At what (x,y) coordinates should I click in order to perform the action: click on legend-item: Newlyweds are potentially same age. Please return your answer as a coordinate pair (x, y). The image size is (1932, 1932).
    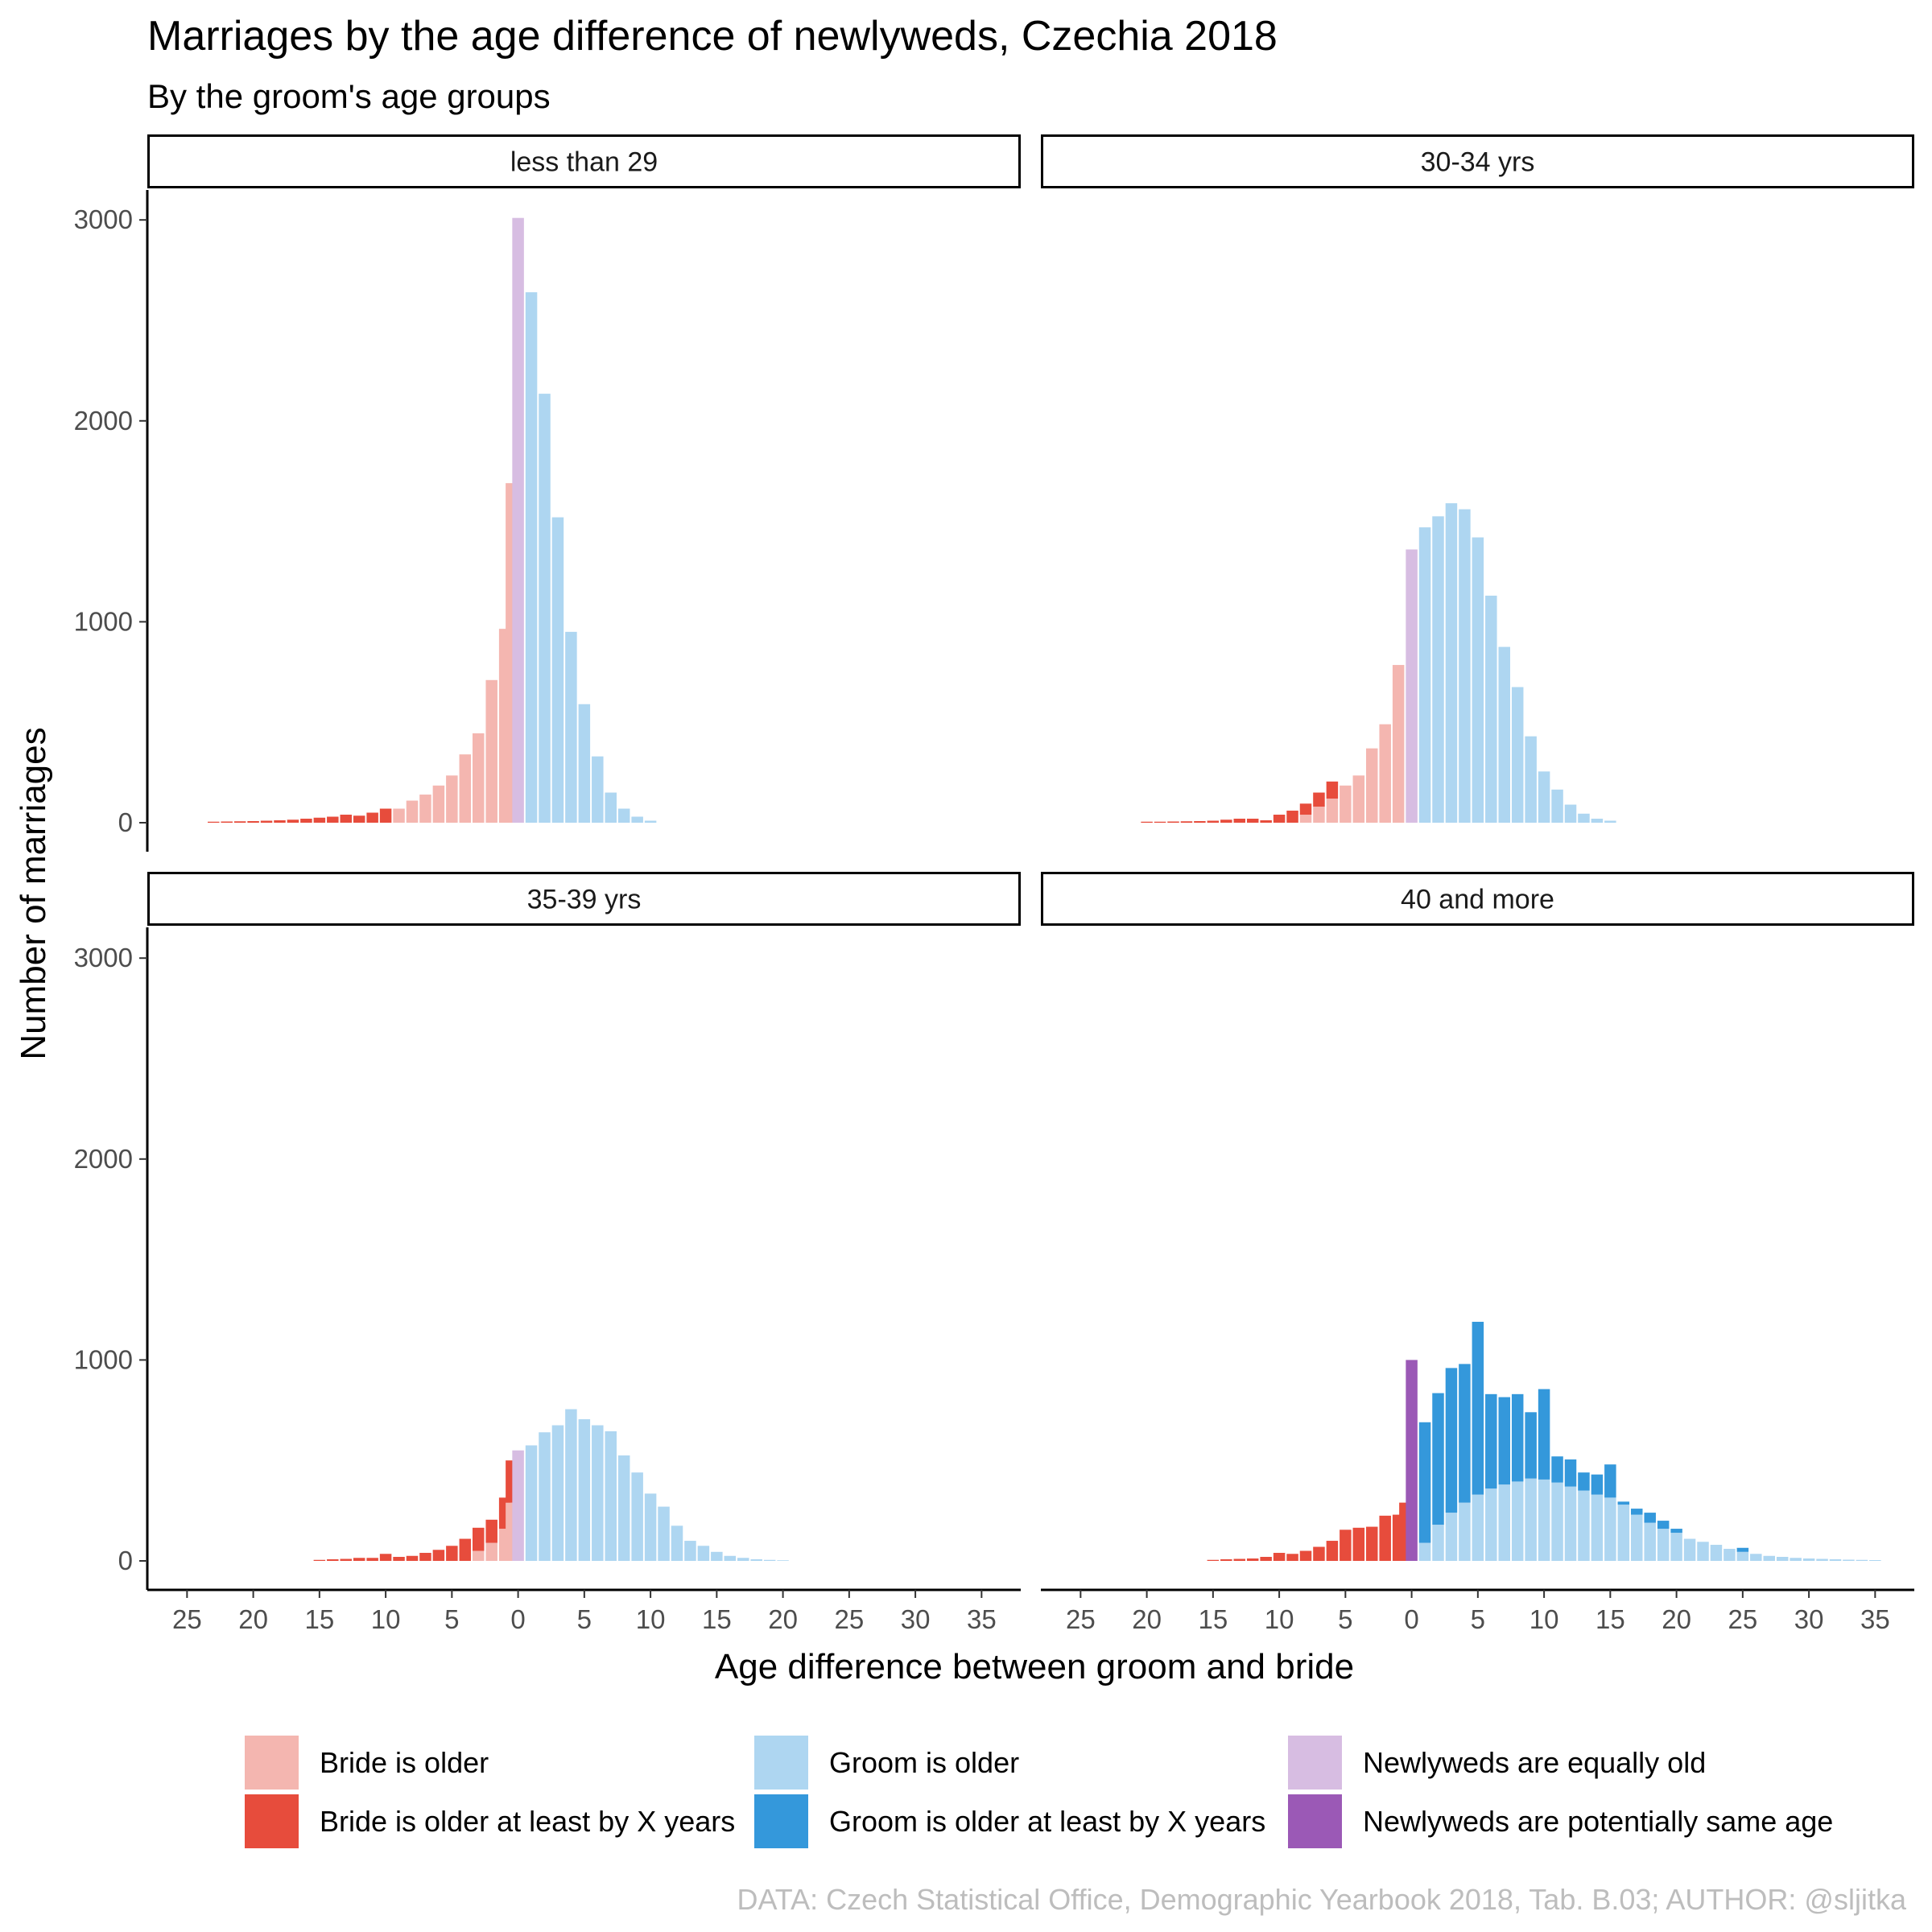
    Looking at the image, I should click on (1560, 1821).